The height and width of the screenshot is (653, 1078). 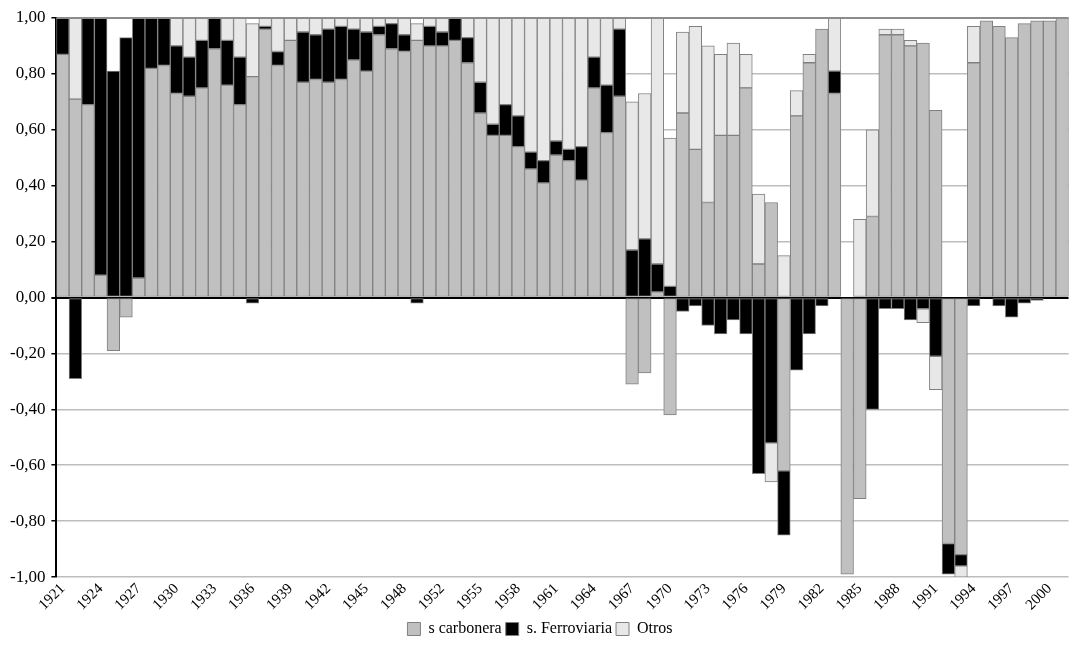 What do you see at coordinates (27, 520) in the screenshot?
I see `y-tick-label: -0,80` at bounding box center [27, 520].